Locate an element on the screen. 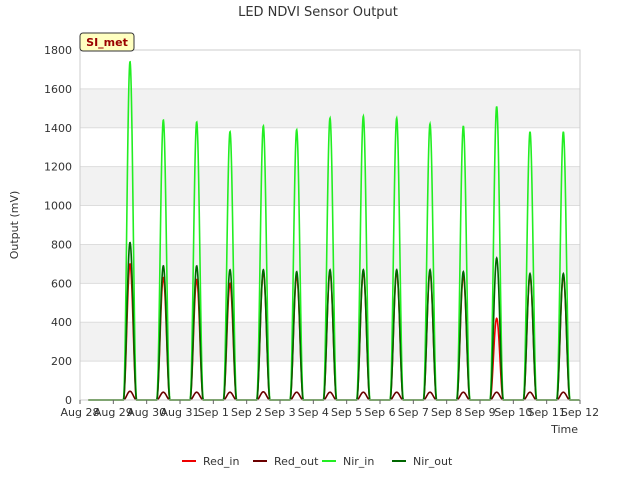 This screenshot has height=480, width=640. y-tick-label: 0 is located at coordinates (68, 400).